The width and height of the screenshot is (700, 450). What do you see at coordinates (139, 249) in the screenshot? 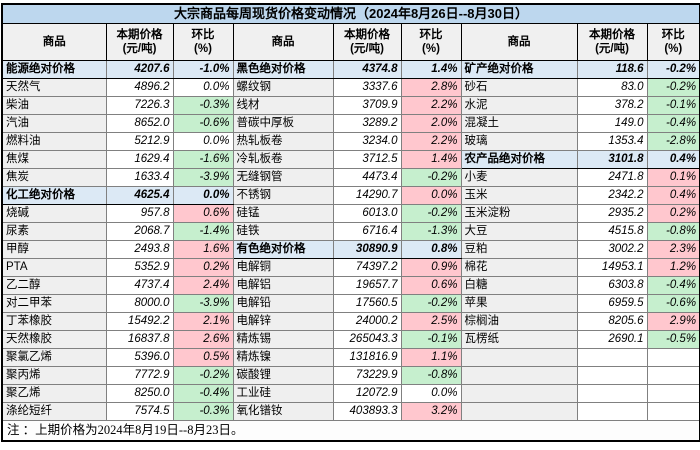
I see `price-cell: 2493.8` at bounding box center [139, 249].